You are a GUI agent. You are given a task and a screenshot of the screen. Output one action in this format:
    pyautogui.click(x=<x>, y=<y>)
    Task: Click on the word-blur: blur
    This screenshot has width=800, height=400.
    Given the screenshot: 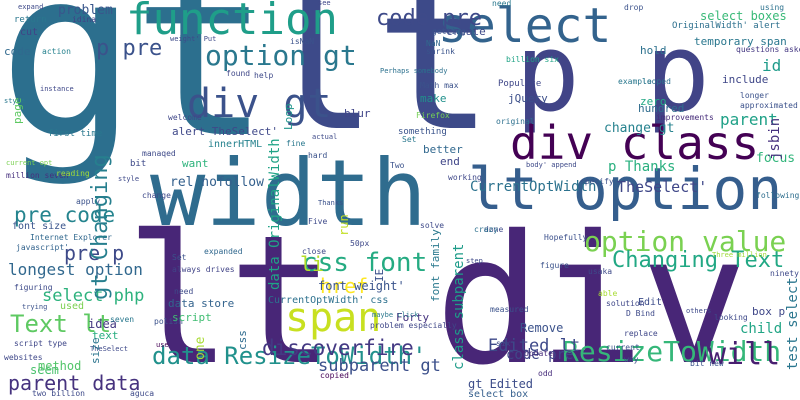 What is the action you would take?
    pyautogui.click(x=357, y=113)
    